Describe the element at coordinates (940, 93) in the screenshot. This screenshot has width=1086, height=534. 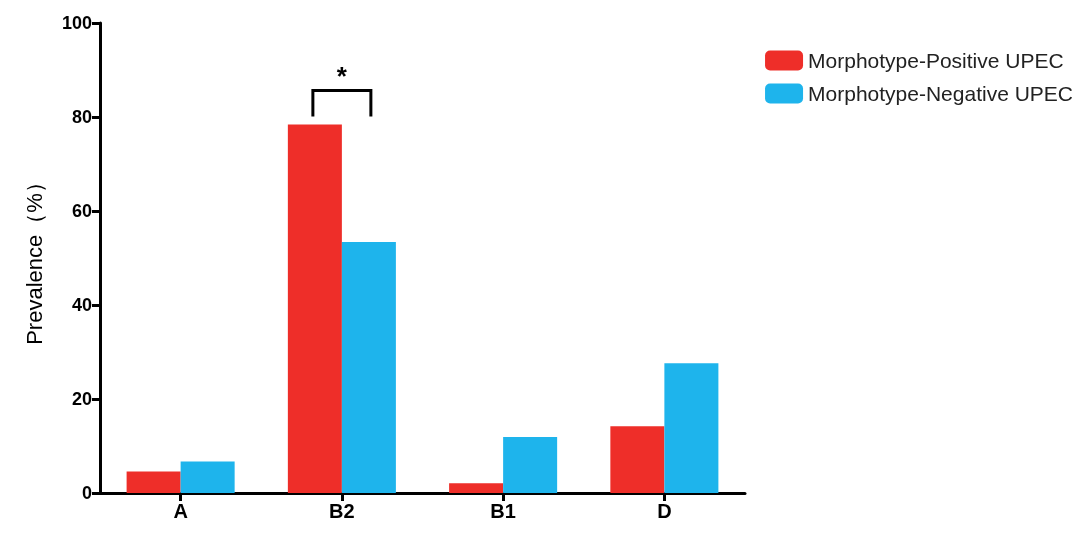
I see `legend-label: Morphotype-Negative UPEC` at that location.